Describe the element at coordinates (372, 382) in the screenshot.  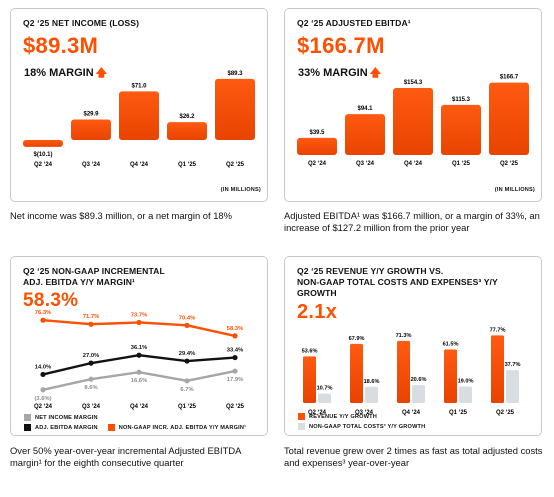
I see `costs-label-1: 18.6%` at that location.